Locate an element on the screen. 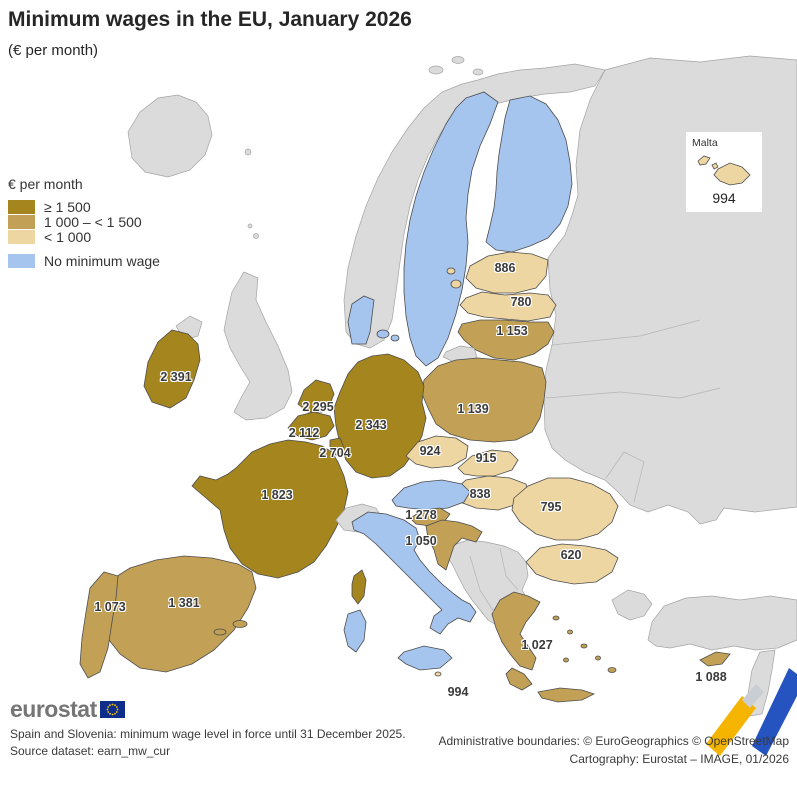 The height and width of the screenshot is (797, 797). country-luxembourg is located at coordinates (337, 447).